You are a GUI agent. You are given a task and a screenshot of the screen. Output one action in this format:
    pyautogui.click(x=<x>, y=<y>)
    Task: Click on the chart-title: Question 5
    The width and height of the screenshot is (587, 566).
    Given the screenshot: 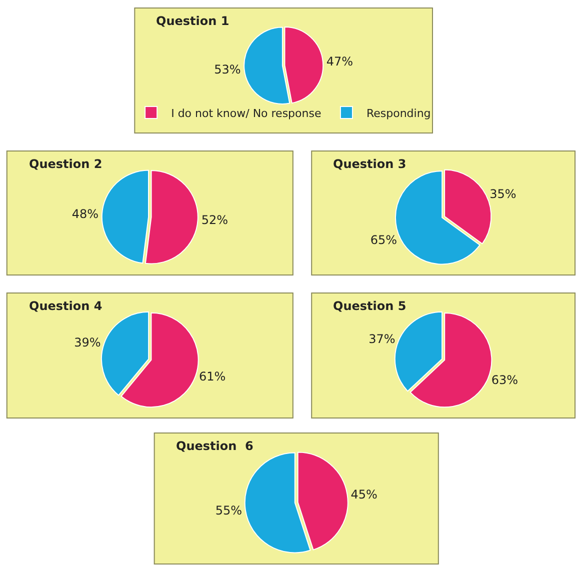 What is the action you would take?
    pyautogui.click(x=369, y=306)
    